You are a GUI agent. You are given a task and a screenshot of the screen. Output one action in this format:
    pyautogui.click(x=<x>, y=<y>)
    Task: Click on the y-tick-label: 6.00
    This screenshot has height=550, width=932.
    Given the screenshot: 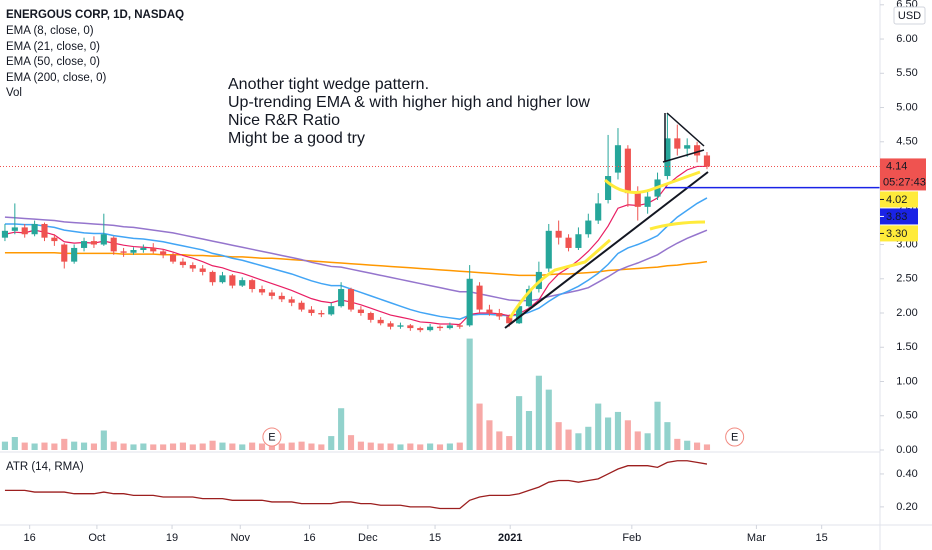 What is the action you would take?
    pyautogui.click(x=906, y=39)
    